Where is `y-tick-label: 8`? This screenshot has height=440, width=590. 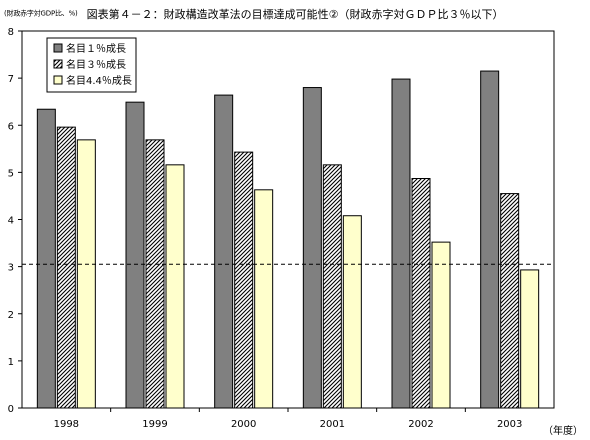 y-tick-label: 8 is located at coordinates (11, 32).